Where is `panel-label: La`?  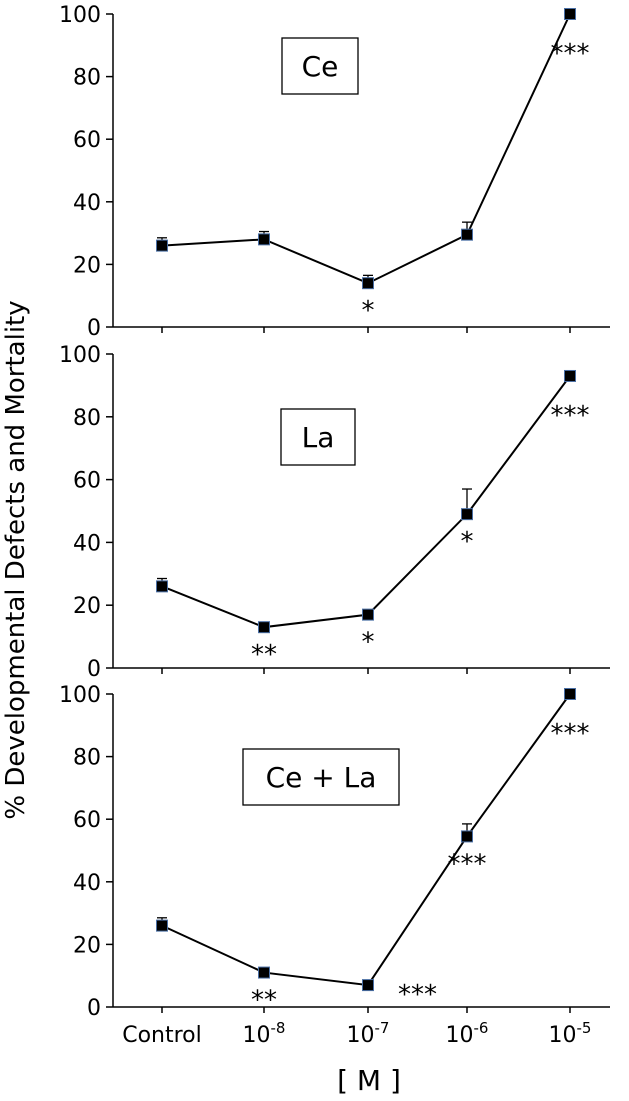
panel-label: La is located at coordinates (318, 437).